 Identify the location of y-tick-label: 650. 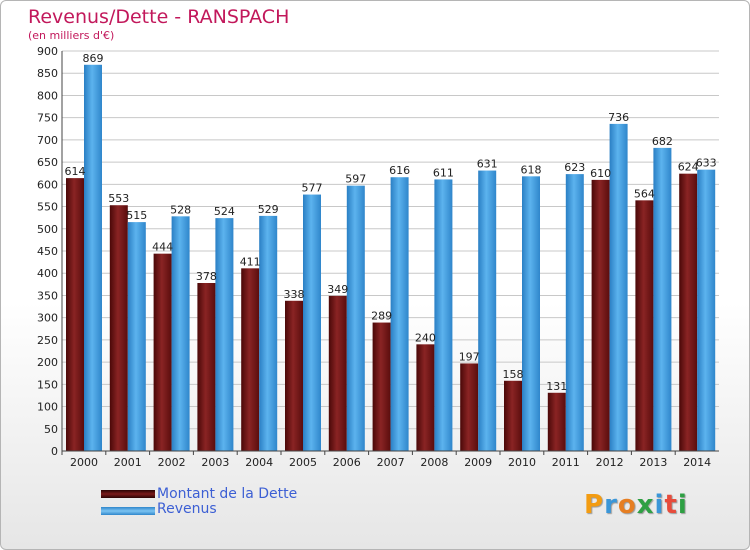
(47, 162).